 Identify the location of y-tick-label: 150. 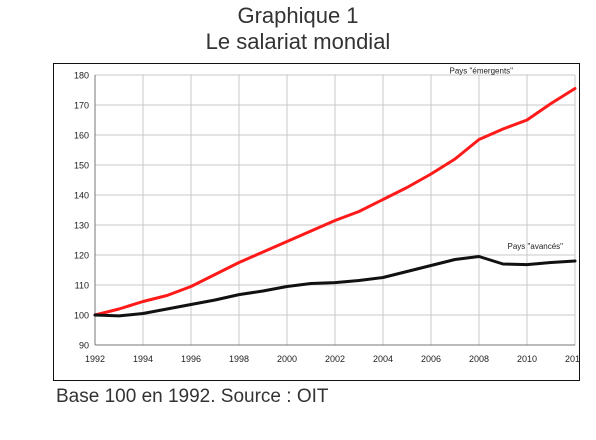
(81, 166).